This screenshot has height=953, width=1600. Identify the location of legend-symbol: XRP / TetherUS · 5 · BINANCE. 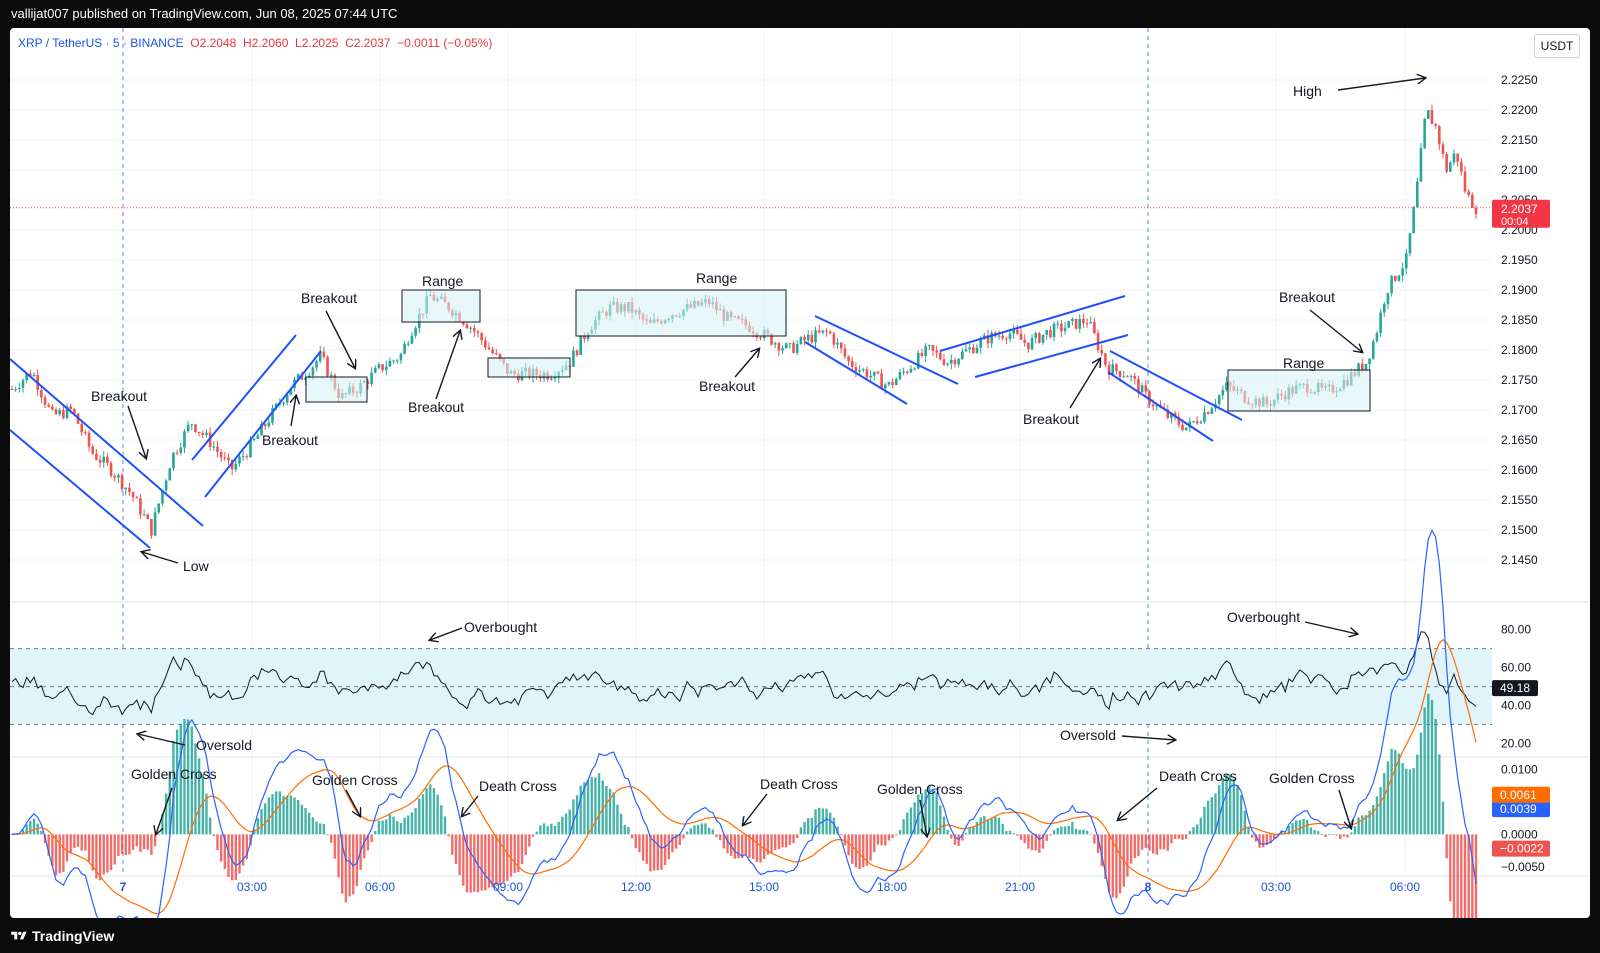
(101, 43).